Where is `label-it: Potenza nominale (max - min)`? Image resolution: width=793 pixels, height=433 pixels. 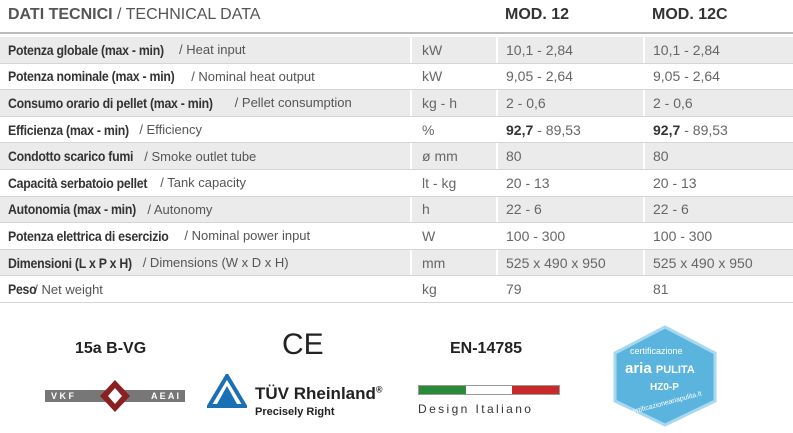
label-it: Potenza nominale (max - min) is located at coordinates (91, 76).